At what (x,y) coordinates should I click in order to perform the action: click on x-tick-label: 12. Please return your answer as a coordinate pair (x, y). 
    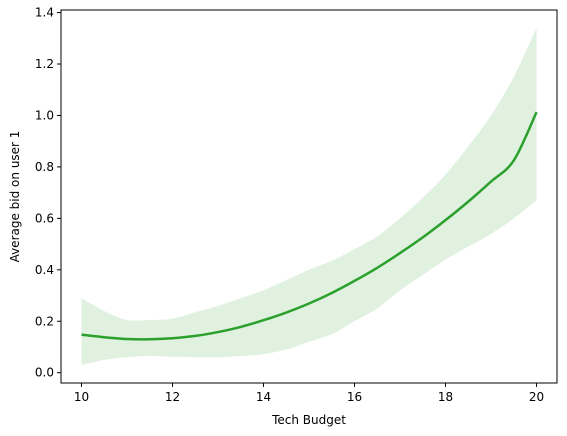
    Looking at the image, I should click on (172, 397).